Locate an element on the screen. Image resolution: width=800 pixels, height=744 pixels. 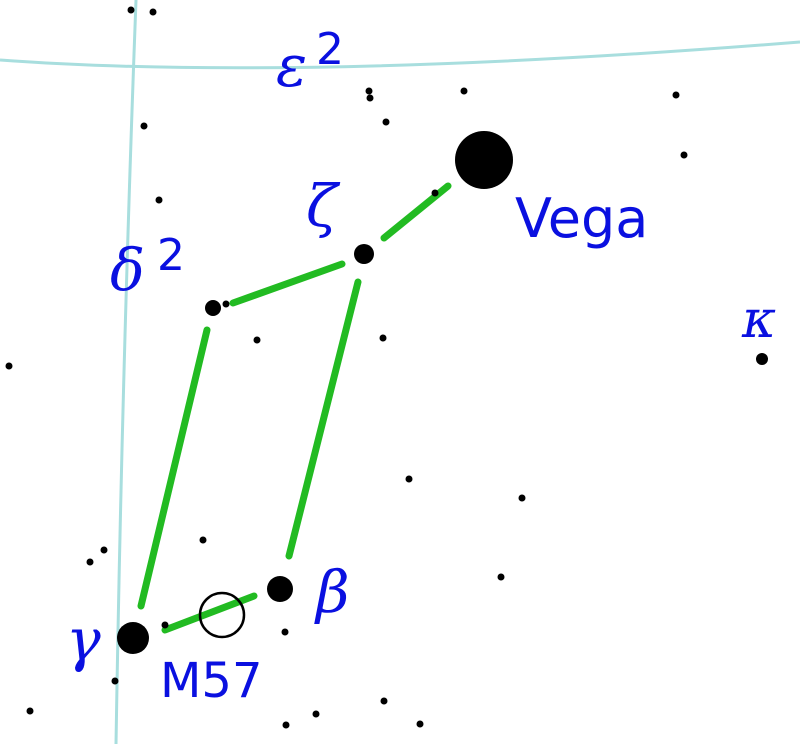
star-vega is located at coordinates (484, 160).